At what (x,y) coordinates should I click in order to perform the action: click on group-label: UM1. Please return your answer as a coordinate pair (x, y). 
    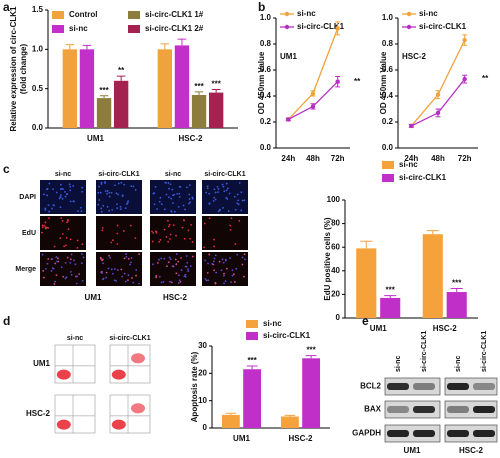
    Looking at the image, I should click on (412, 450).